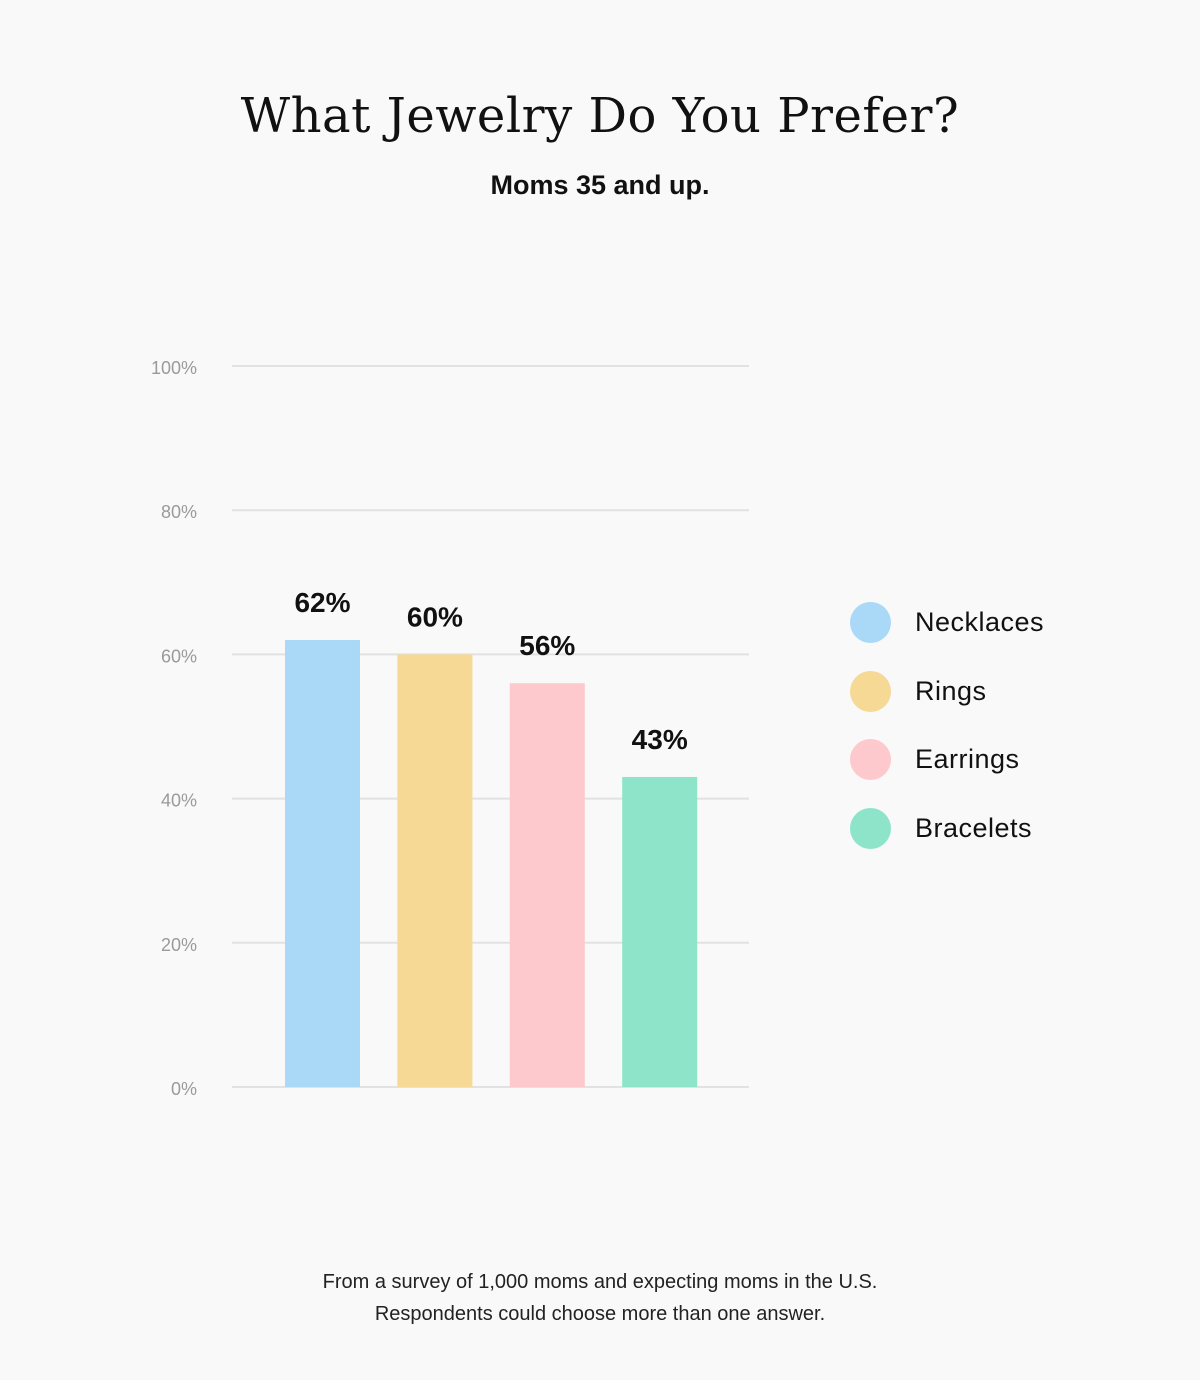 The image size is (1200, 1380). What do you see at coordinates (179, 656) in the screenshot?
I see `y-tick-label: 60%` at bounding box center [179, 656].